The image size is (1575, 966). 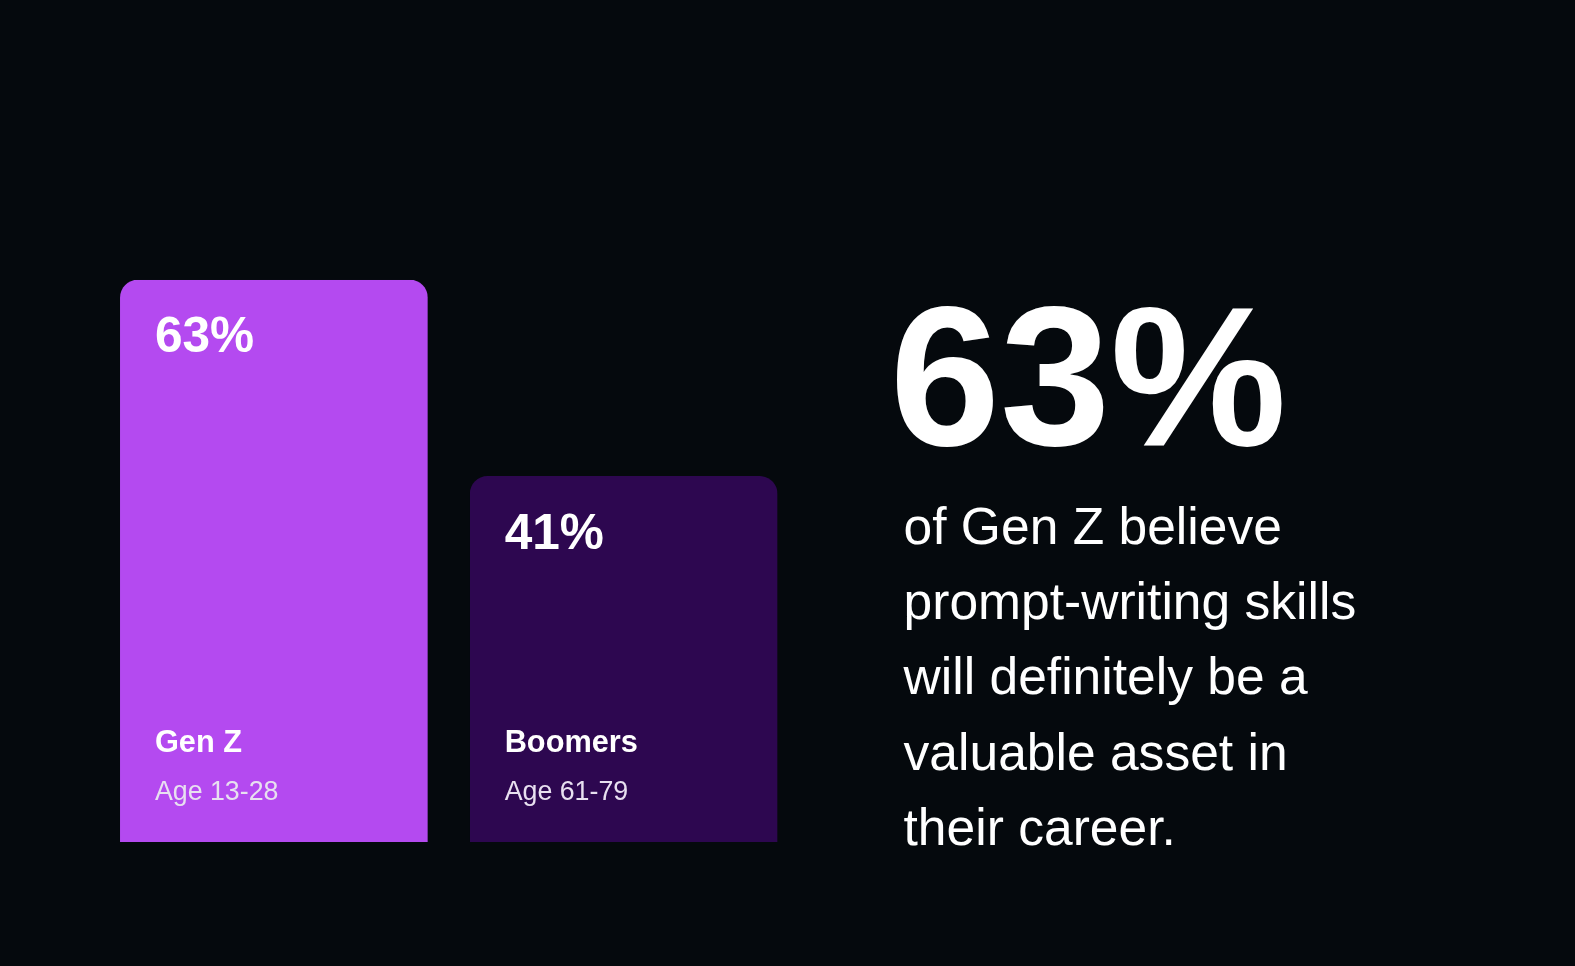 I want to click on data-label: 41%, so click(x=554, y=531).